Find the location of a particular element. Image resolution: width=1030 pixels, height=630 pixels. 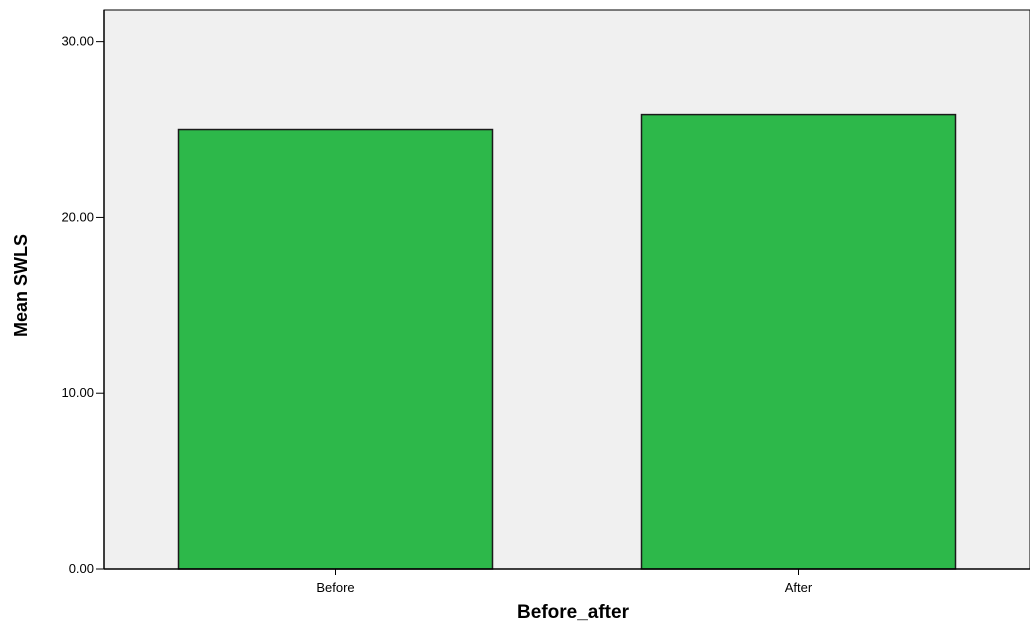

x-tick-label: Before is located at coordinates (335, 587).